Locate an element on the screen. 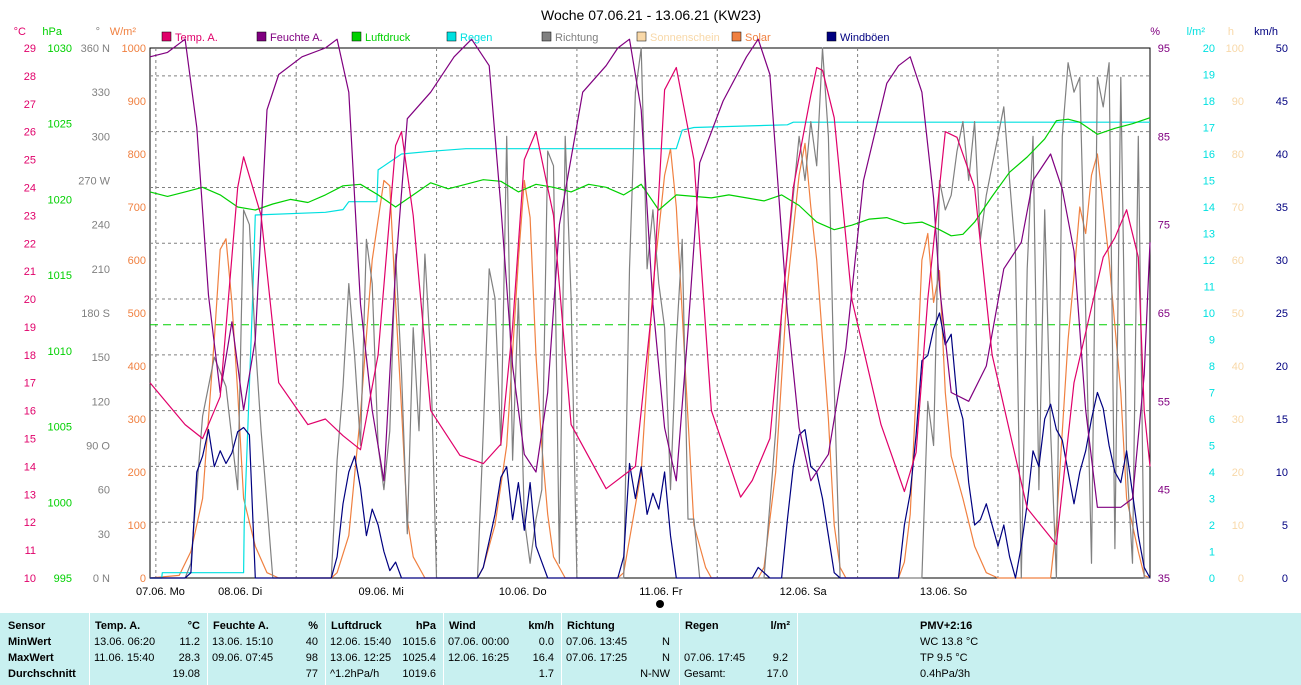 Image resolution: width=1301 pixels, height=685 pixels. tick-label-temp: 15 is located at coordinates (30, 440).